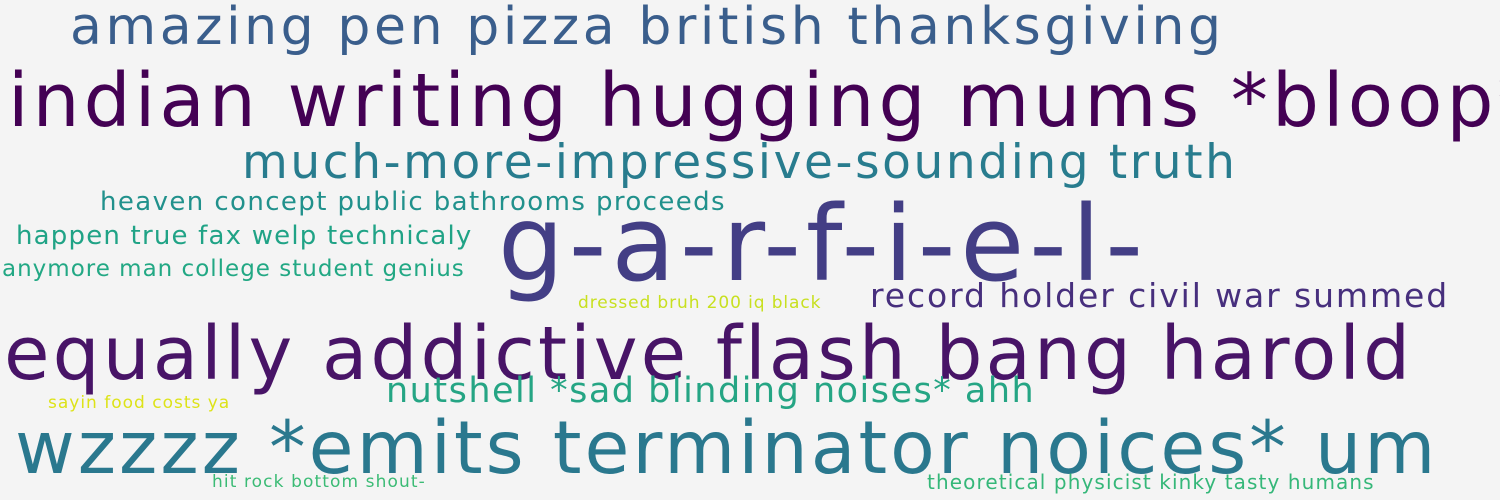 The width and height of the screenshot is (1500, 500). Describe the element at coordinates (319, 482) in the screenshot. I see `word-cloud-phrase: hit rock bottom shout-` at that location.